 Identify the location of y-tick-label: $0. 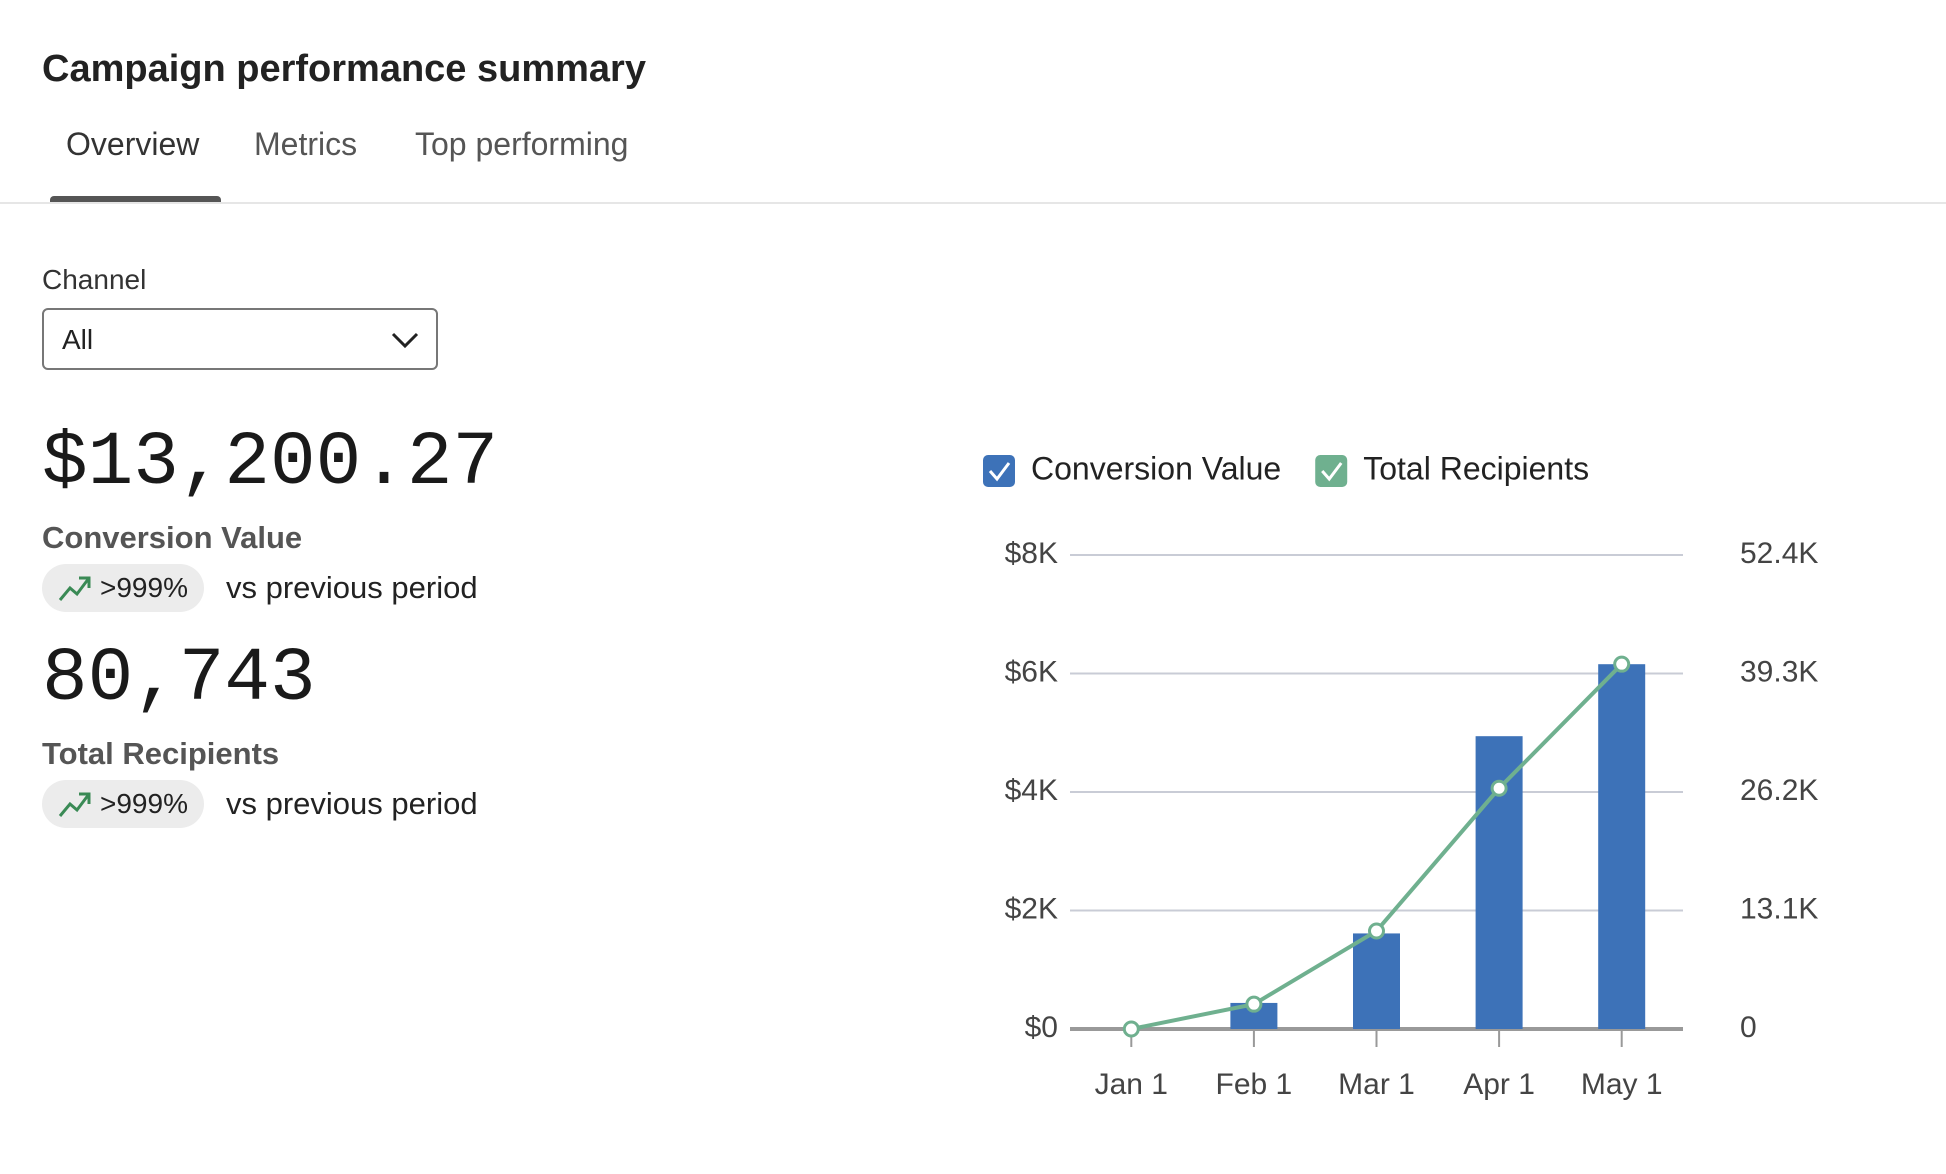
(1041, 1027).